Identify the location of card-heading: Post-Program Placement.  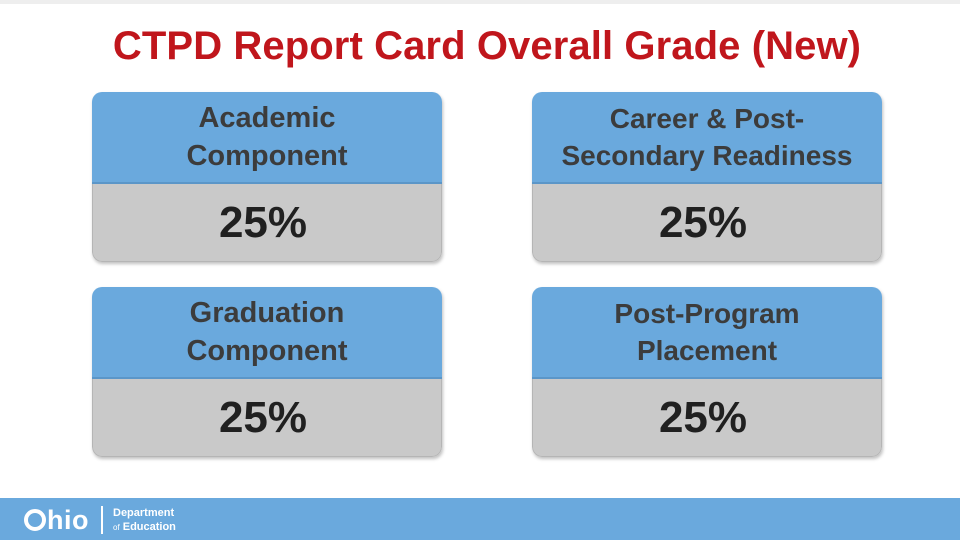
(707, 332).